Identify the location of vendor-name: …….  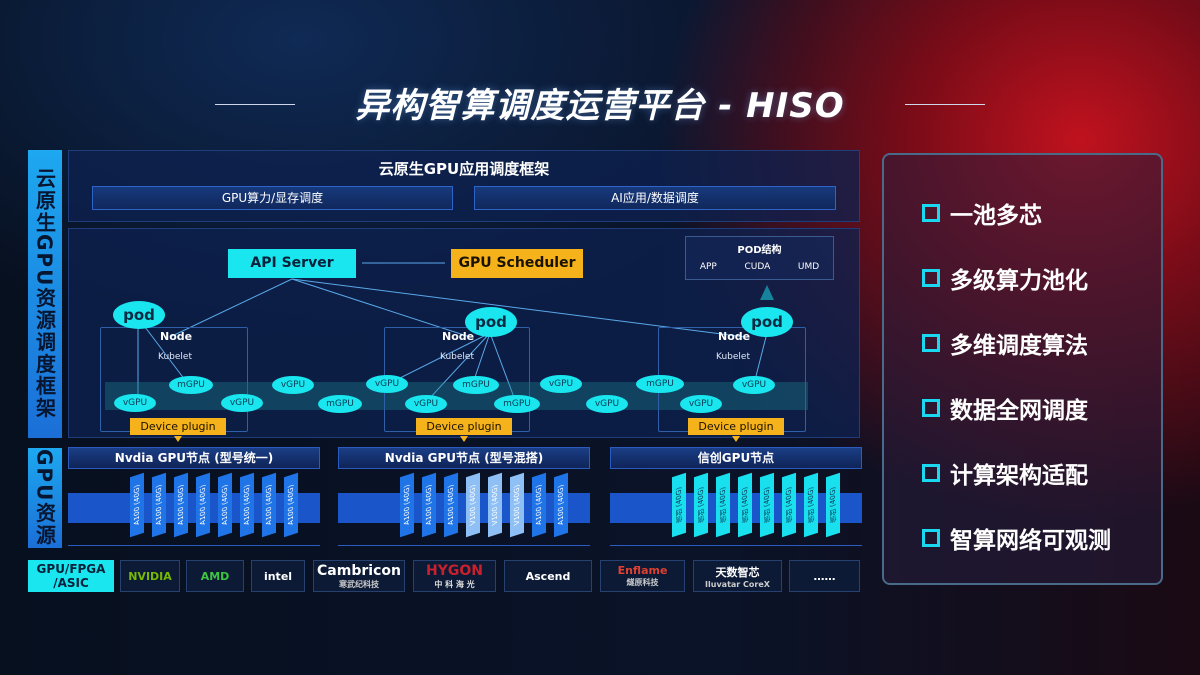
(824, 576).